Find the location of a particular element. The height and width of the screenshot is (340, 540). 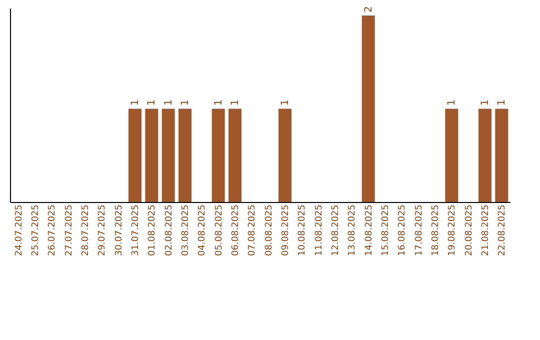

x-tick-label: 29.07.2025 is located at coordinates (103, 230).